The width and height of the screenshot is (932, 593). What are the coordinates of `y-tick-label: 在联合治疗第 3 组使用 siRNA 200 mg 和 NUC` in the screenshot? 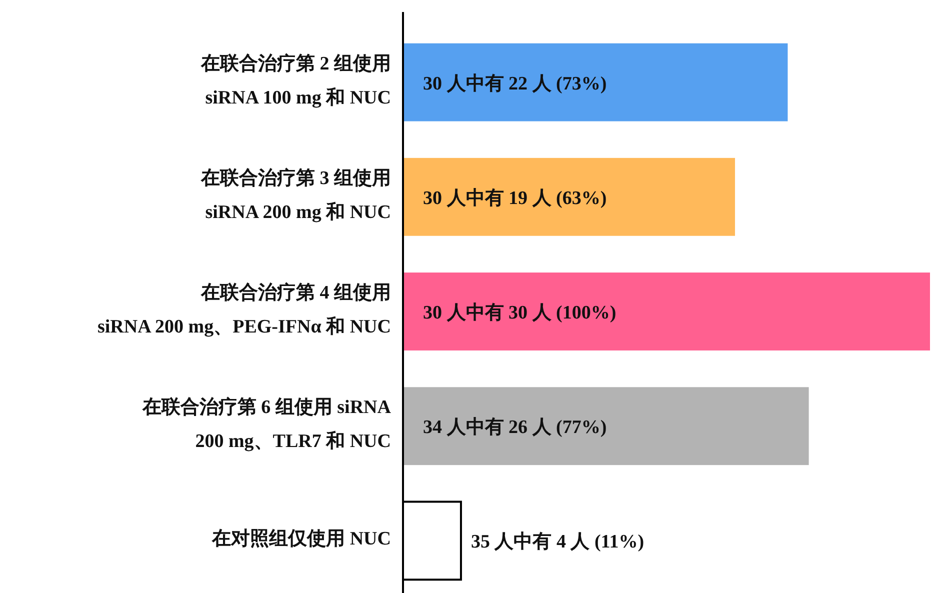 It's located at (295, 194).